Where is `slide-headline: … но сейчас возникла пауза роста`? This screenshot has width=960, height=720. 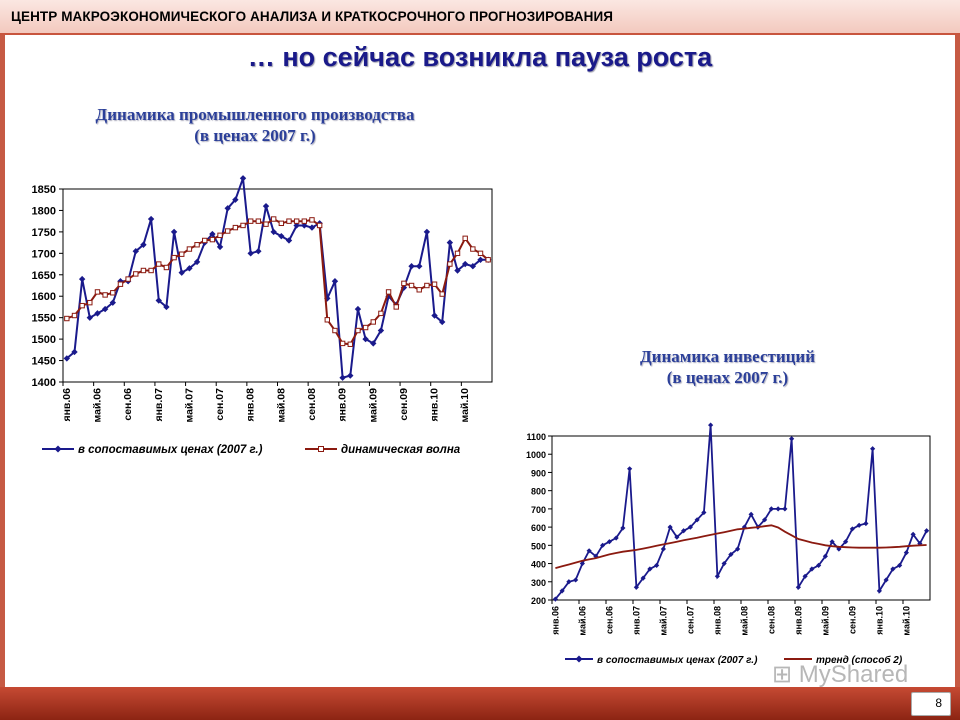 slide-headline: … но сейчас возникла пауза роста is located at coordinates (480, 57).